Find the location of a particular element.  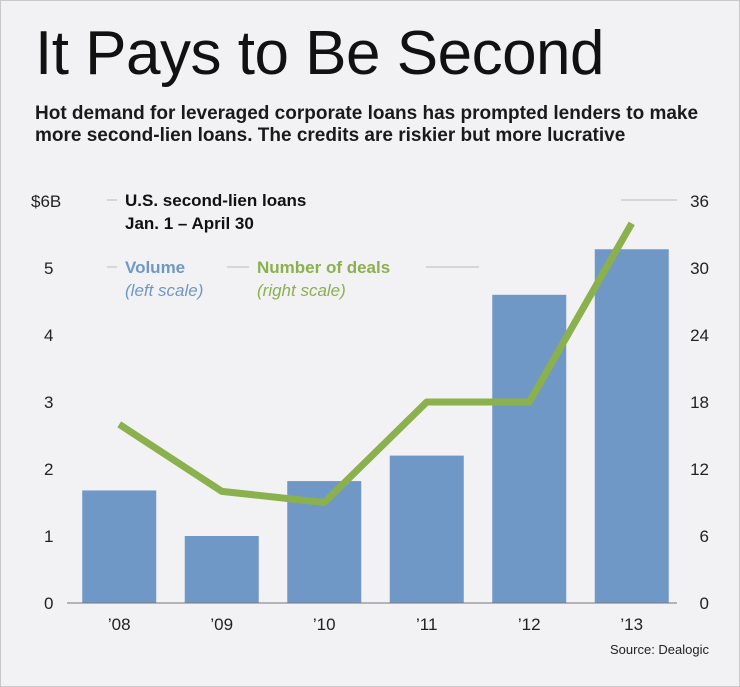

x-tick-label: ’12 is located at coordinates (529, 624).